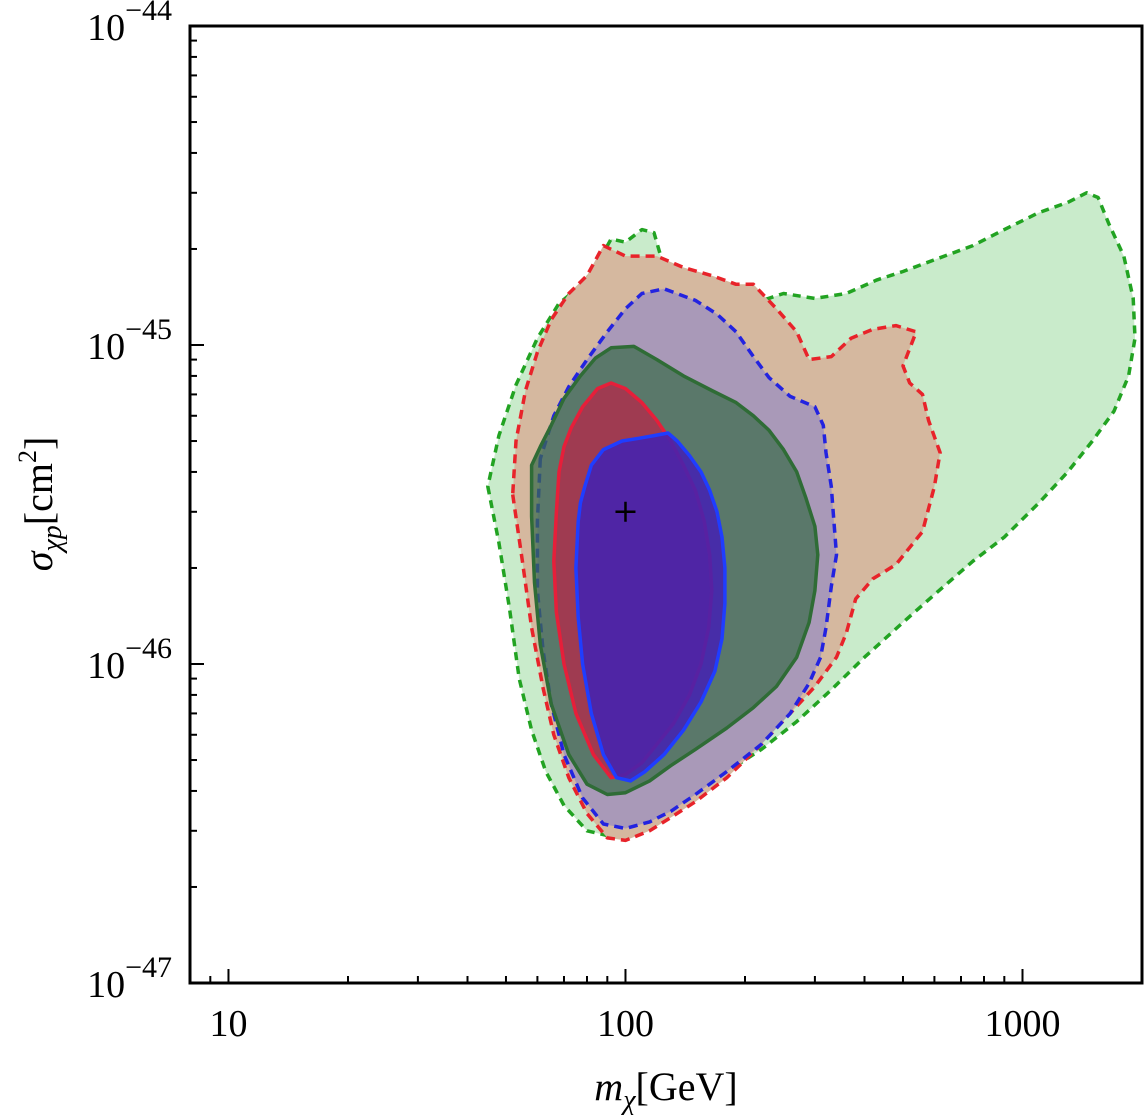 The width and height of the screenshot is (1146, 1119). What do you see at coordinates (628, 1100) in the screenshot?
I see `x-axis-label-sub: χ` at bounding box center [628, 1100].